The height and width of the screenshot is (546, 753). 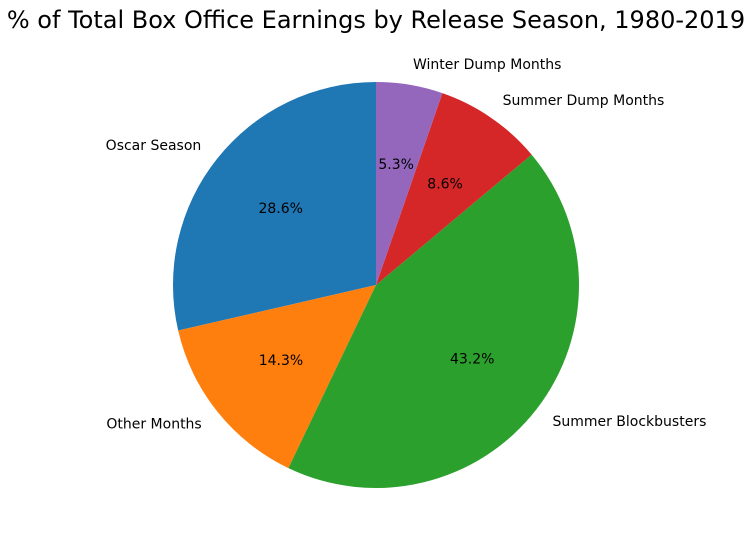 I want to click on slice-label-other-months: Other Months, so click(x=153, y=425).